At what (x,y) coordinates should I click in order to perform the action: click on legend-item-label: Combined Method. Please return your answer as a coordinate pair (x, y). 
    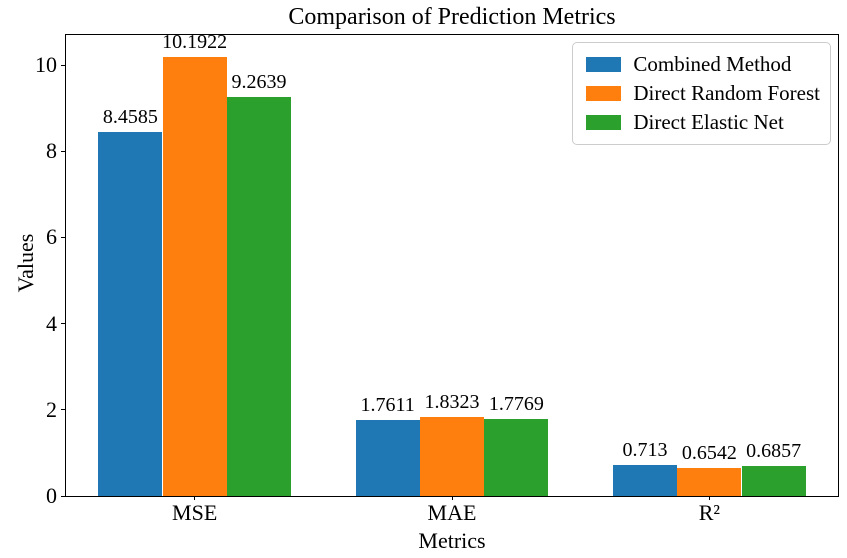
    Looking at the image, I should click on (712, 64).